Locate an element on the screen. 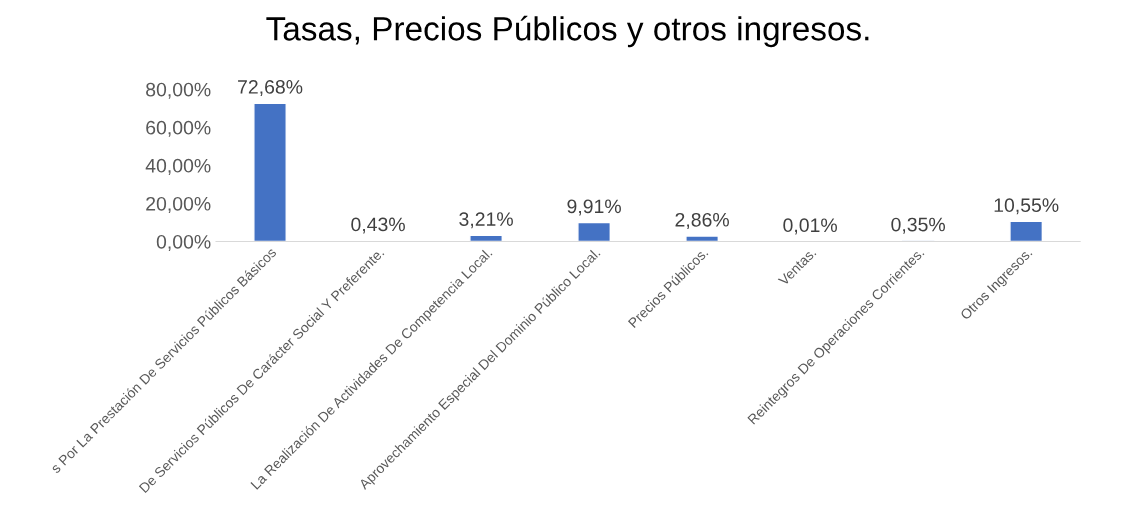 This screenshot has width=1137, height=525. data-label: 0,35% is located at coordinates (918, 225).